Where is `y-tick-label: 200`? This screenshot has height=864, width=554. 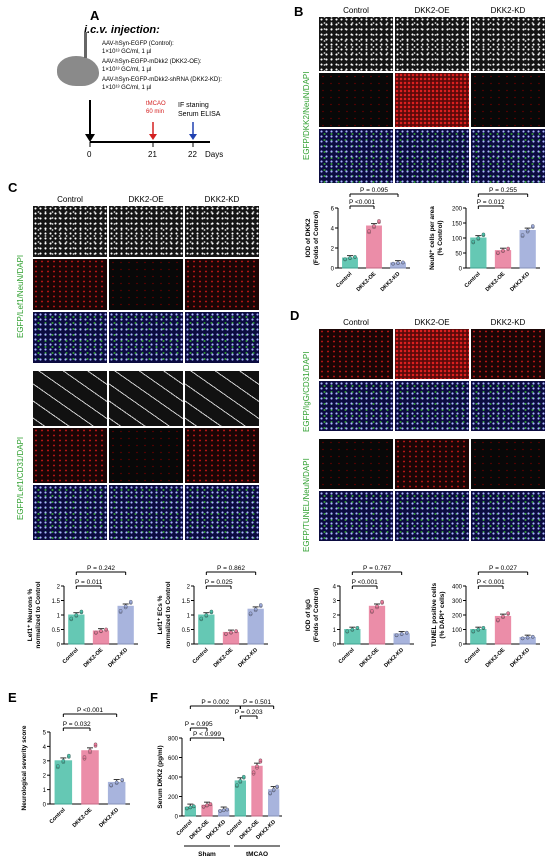 y-tick-label: 200 is located at coordinates (457, 617).